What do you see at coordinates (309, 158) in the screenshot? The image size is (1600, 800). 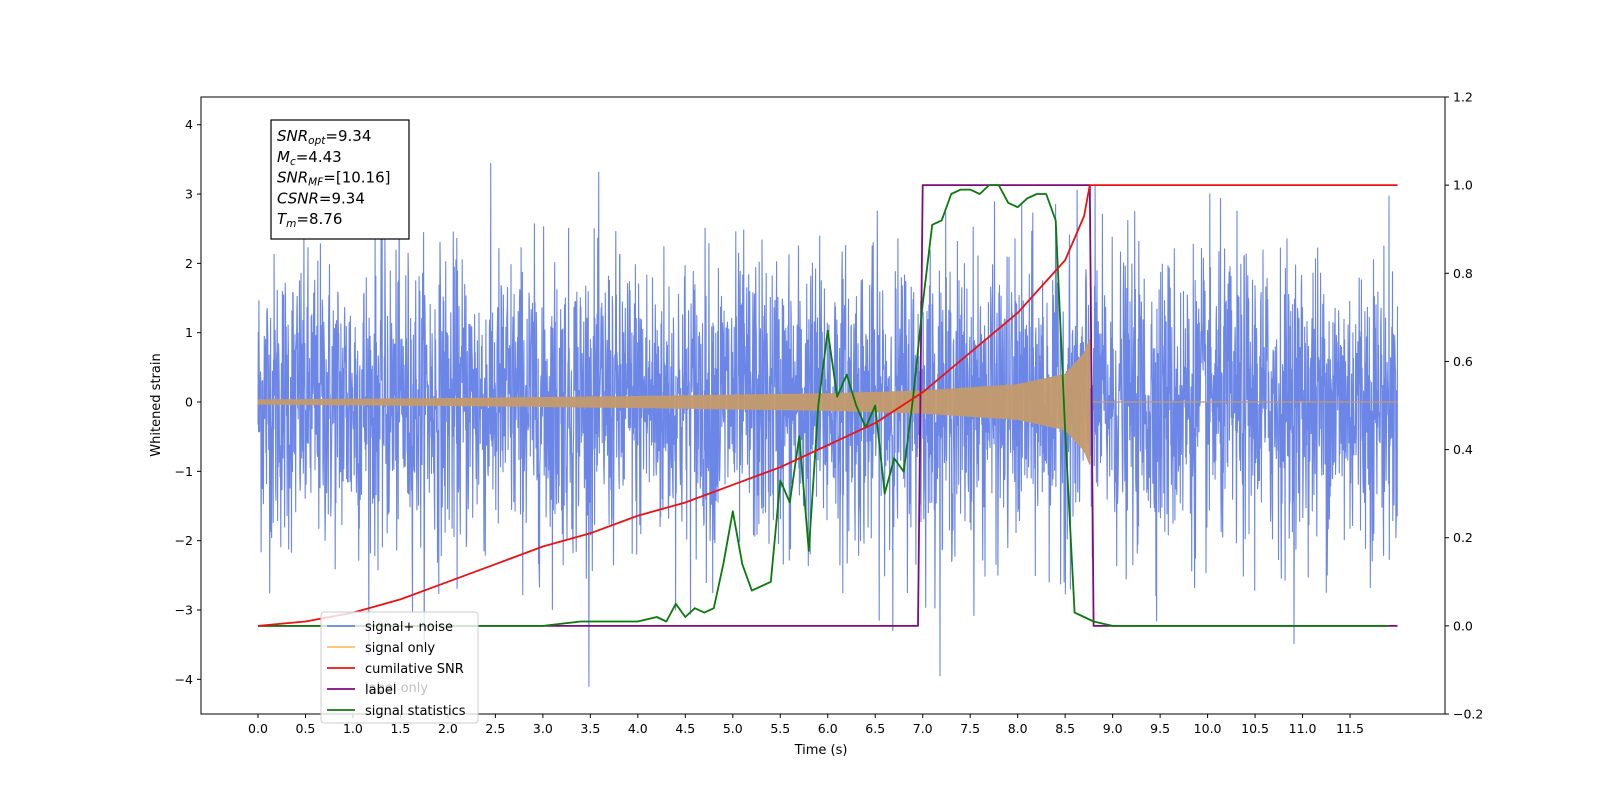 I see `annotation-line: Mc=4.43` at bounding box center [309, 158].